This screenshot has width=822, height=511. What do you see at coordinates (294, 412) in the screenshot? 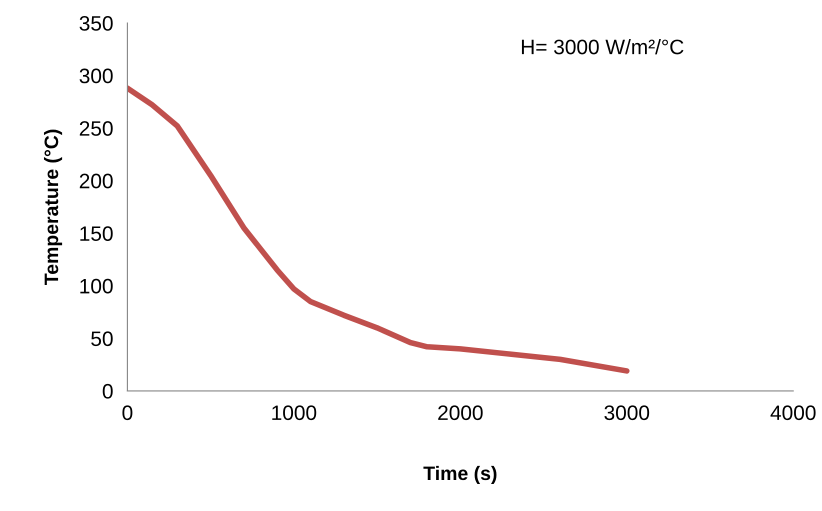
I see `x-tick-label: 1000` at bounding box center [294, 412].